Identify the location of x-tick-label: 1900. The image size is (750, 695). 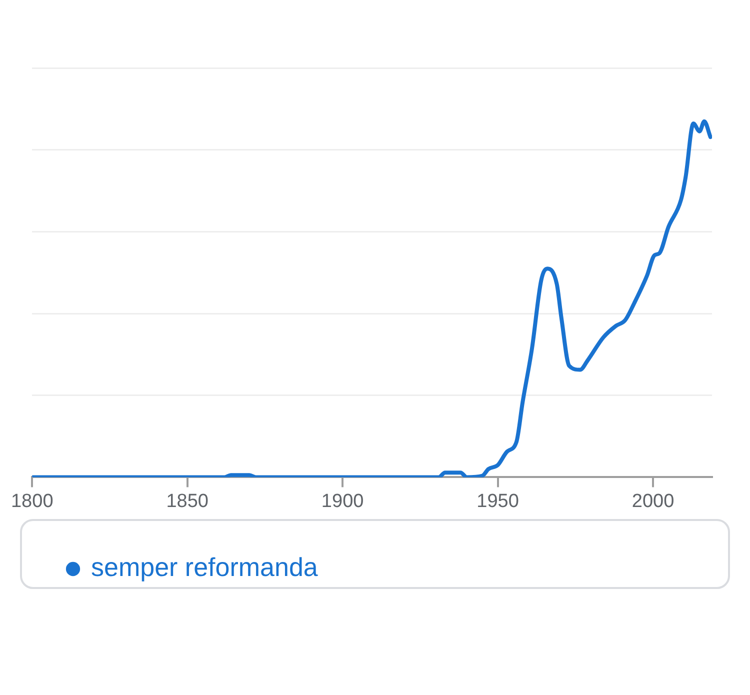
(342, 501).